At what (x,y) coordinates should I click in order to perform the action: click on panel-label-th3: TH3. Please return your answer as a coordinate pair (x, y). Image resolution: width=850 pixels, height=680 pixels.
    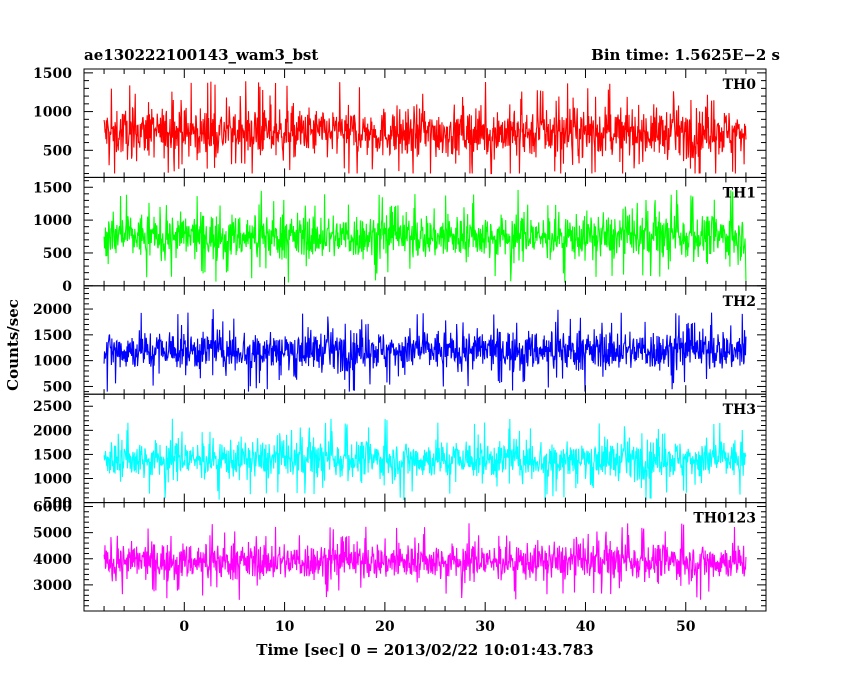
    Looking at the image, I should click on (739, 410).